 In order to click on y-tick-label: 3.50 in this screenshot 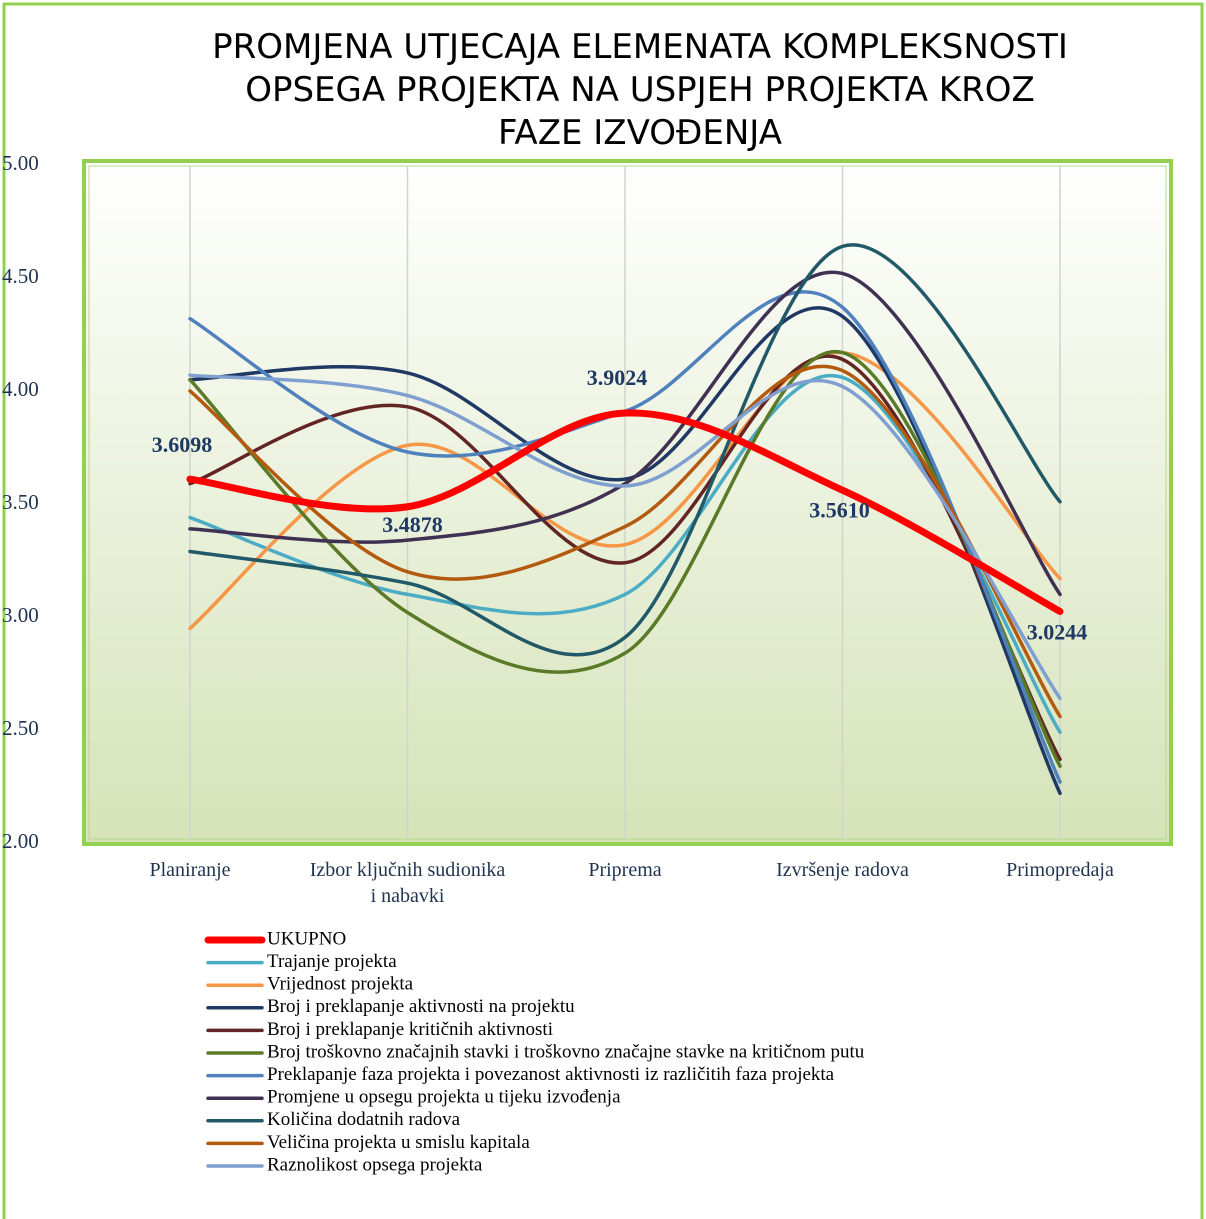, I will do `click(20, 502)`.